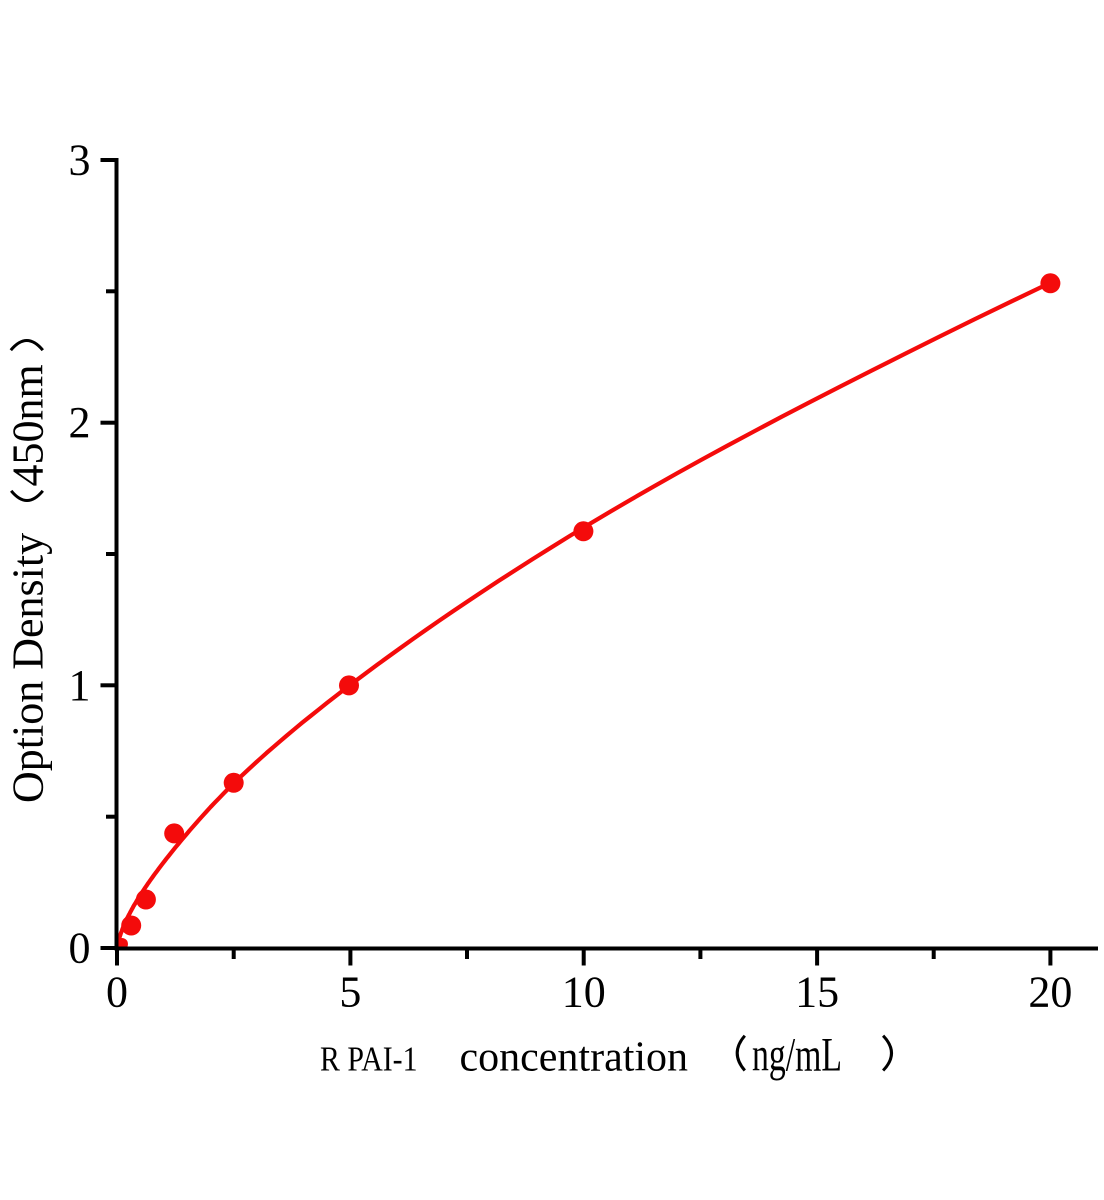 This screenshot has height=1200, width=1104. What do you see at coordinates (80, 422) in the screenshot?
I see `svg-text: 2` at bounding box center [80, 422].